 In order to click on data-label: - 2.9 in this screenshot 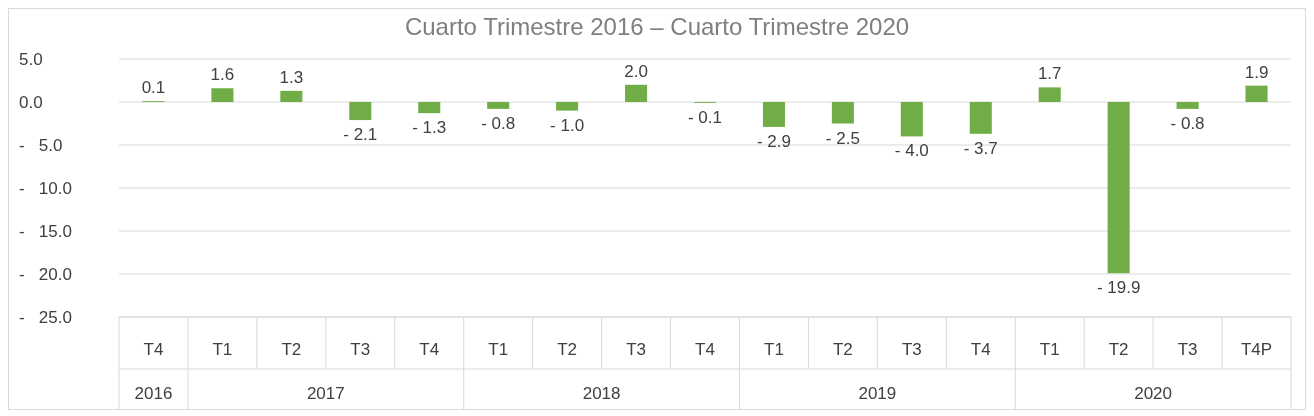, I will do `click(773, 141)`.